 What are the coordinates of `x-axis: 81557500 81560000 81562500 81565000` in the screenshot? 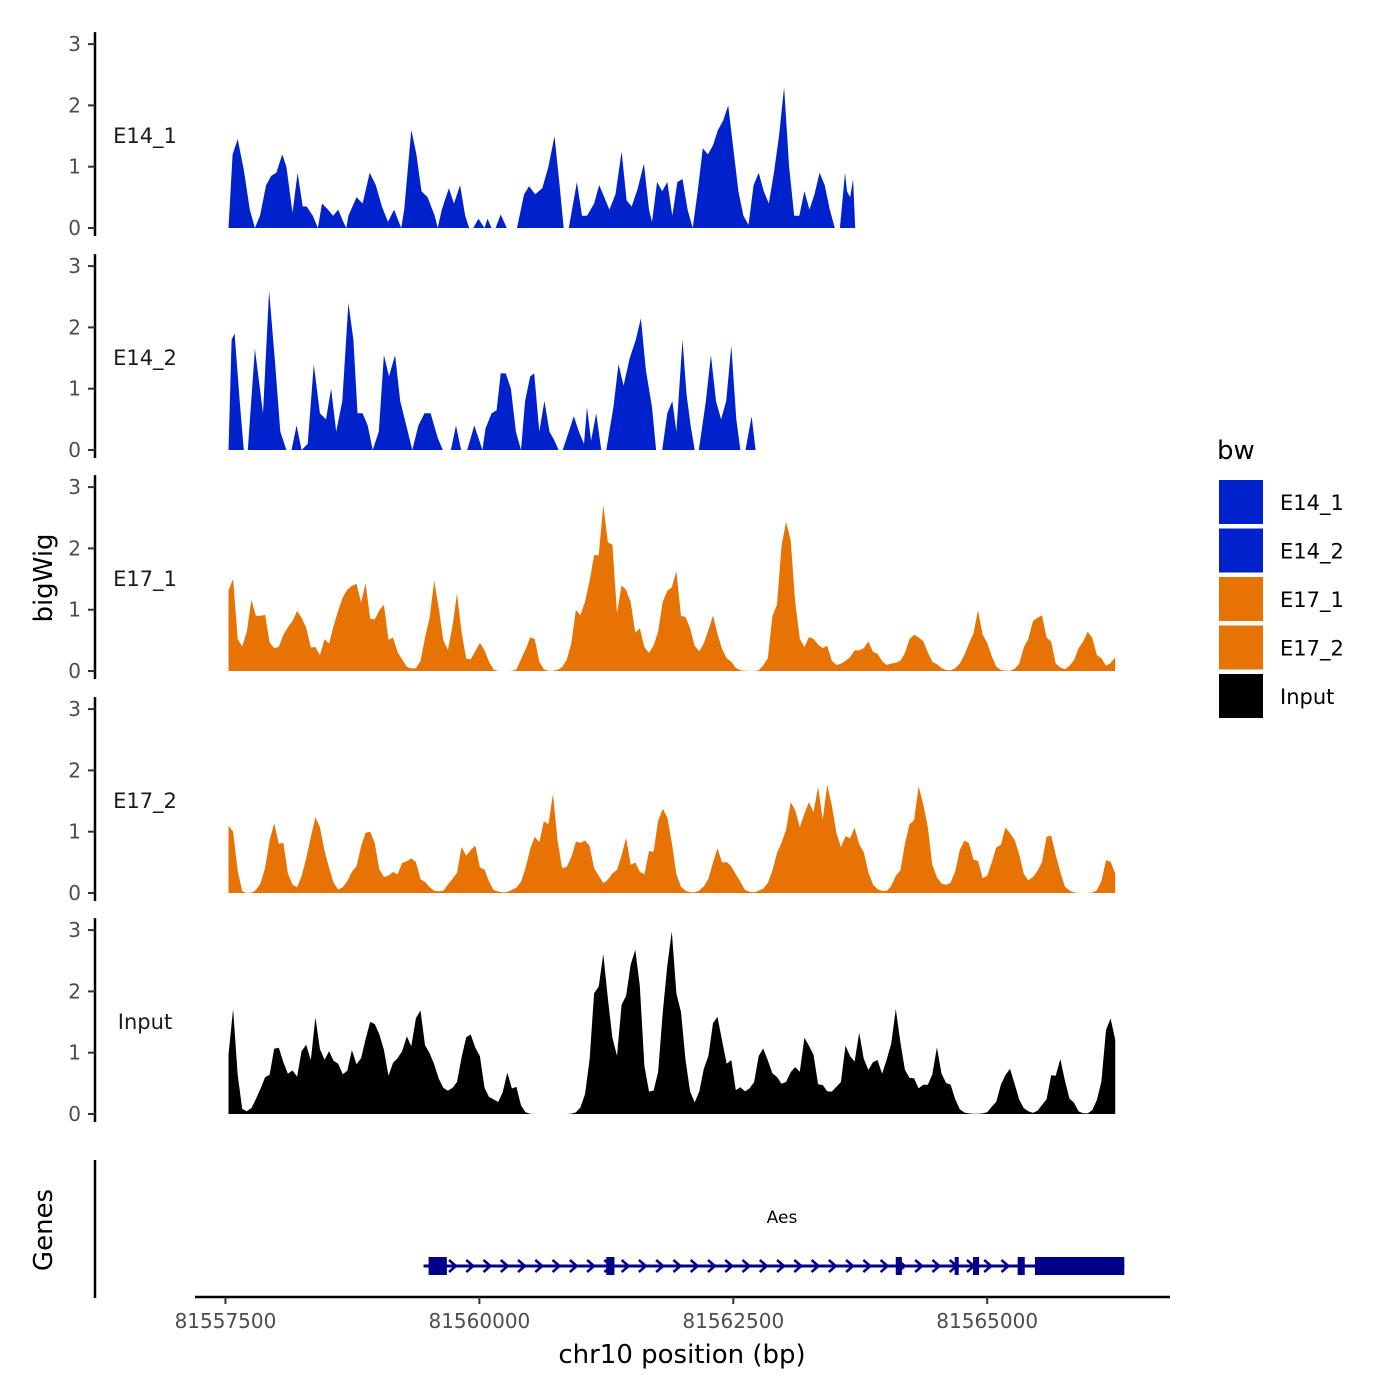 It's located at (672, 1314).